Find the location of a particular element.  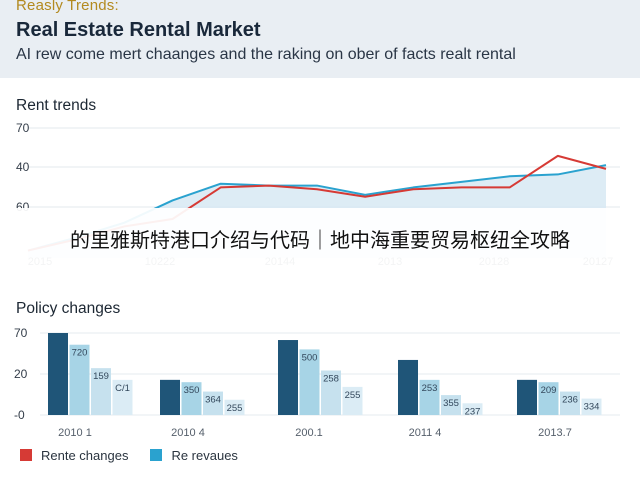

y-tick-label: 20 is located at coordinates (21, 374).